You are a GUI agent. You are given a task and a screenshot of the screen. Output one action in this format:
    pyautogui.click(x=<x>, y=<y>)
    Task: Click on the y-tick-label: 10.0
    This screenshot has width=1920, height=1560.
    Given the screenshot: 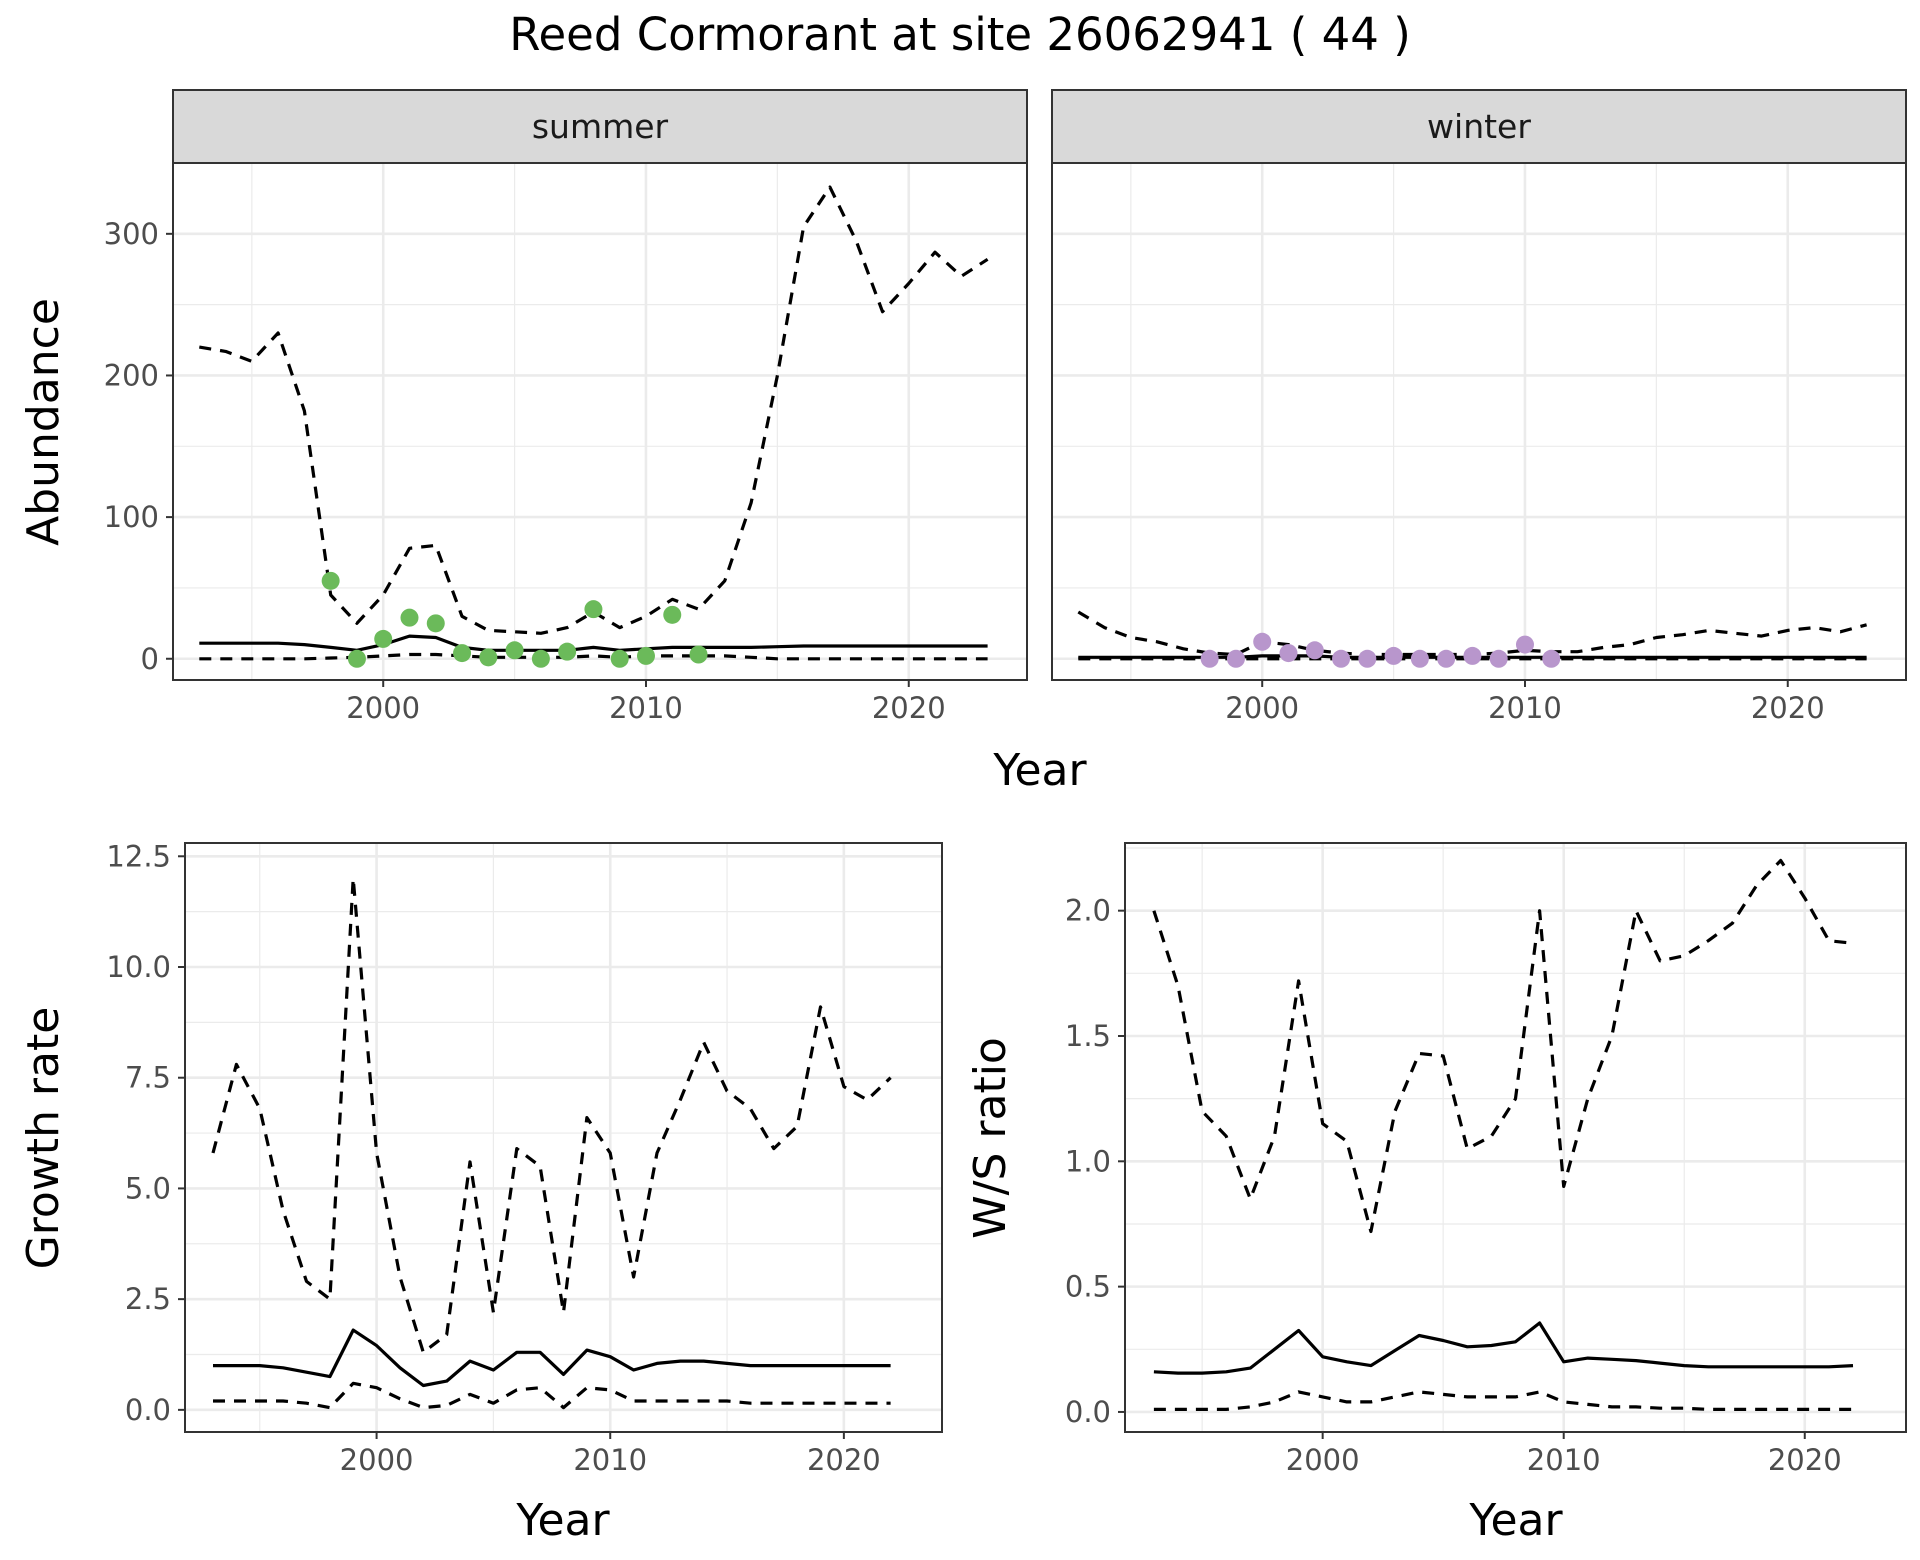 What is the action you would take?
    pyautogui.click(x=138, y=967)
    